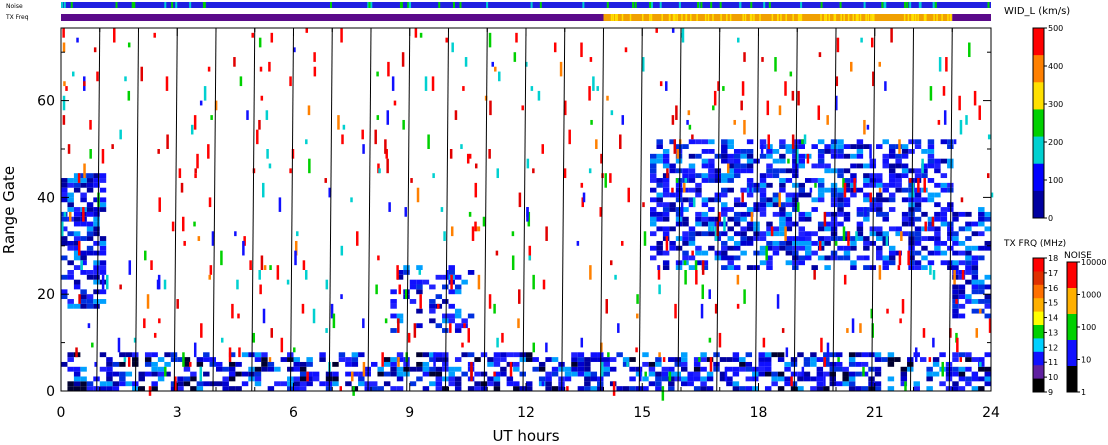 This screenshot has height=445, width=1108. I want to click on colorbar-tick-label: 10000, so click(1093, 262).